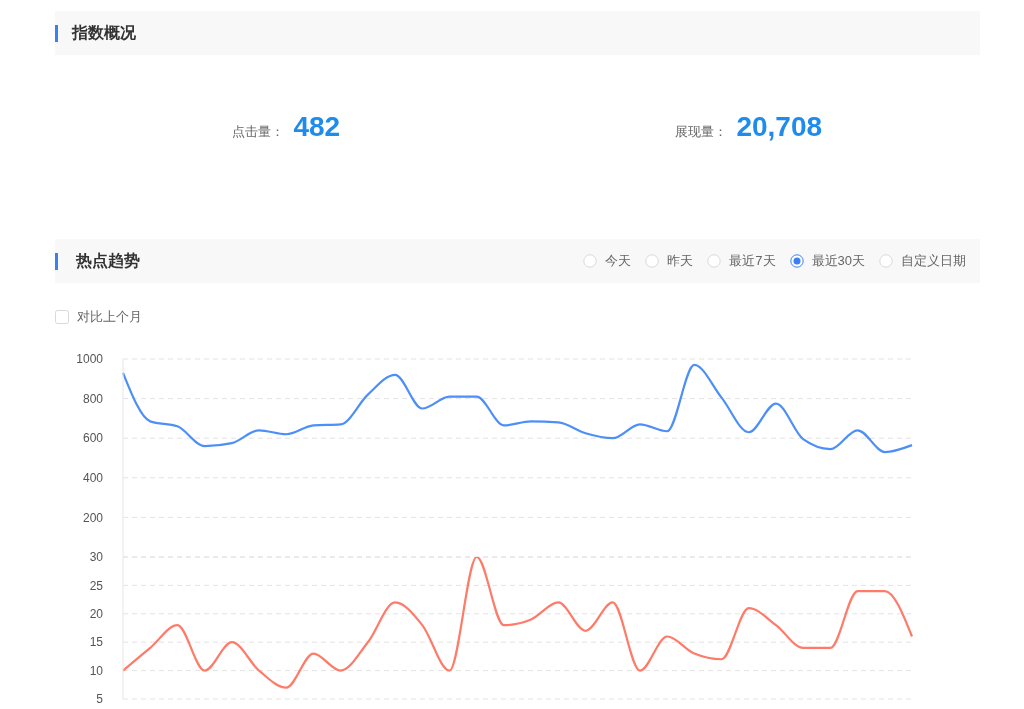 Image resolution: width=1024 pixels, height=709 pixels. Describe the element at coordinates (618, 261) in the screenshot. I see `text: 今天` at that location.